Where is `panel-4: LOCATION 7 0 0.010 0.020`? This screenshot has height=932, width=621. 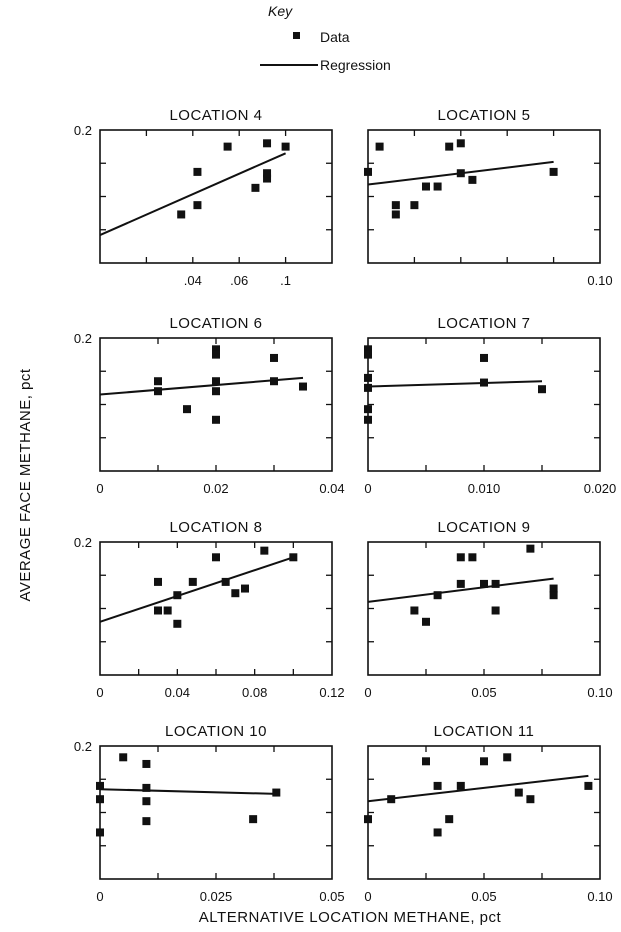 panel-4: LOCATION 7 0 0.010 0.020 is located at coordinates (490, 405).